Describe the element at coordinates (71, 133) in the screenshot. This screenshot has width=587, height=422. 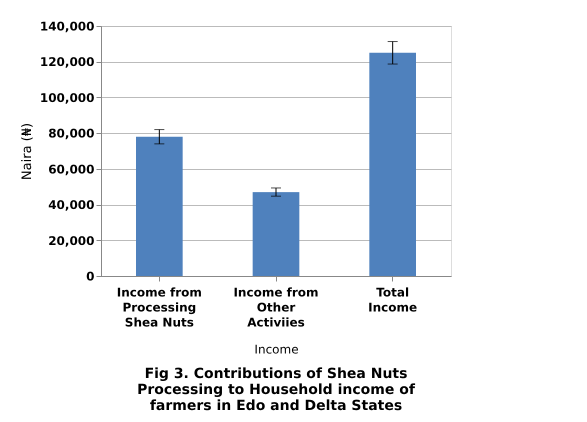
I see `y-tick-label: 80,000` at that location.